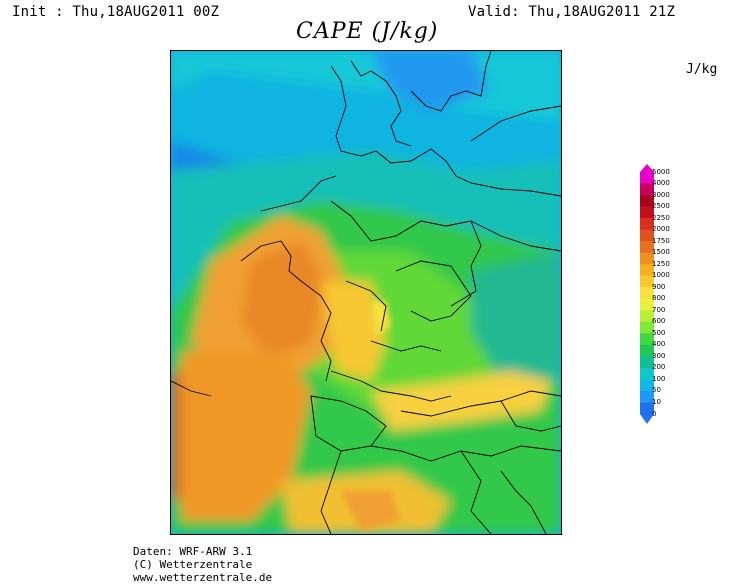 Image resolution: width=732 pixels, height=585 pixels. Describe the element at coordinates (661, 229) in the screenshot. I see `colorbar-tick-label: 2000` at that location.